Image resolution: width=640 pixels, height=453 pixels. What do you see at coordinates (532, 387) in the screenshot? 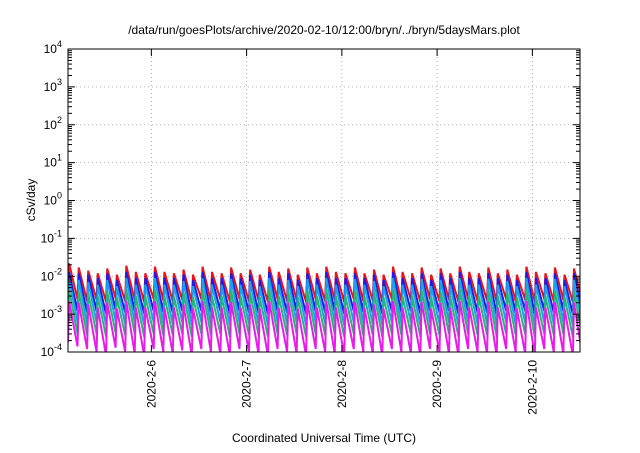
I see `x-tick-label: 2020-2-10` at bounding box center [532, 387].